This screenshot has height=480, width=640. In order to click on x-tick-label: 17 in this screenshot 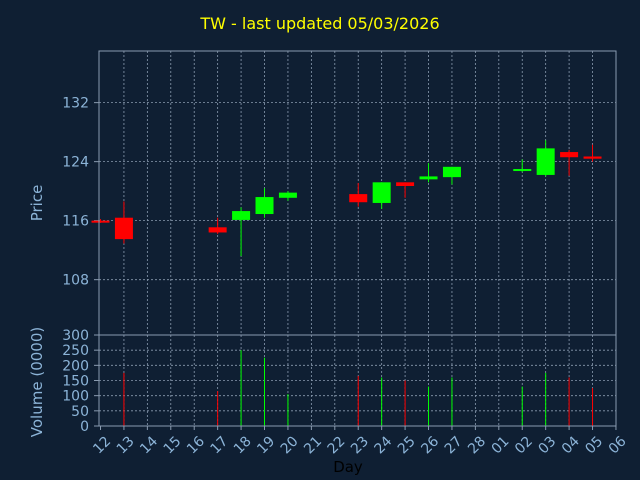, I will do `click(219, 445)`.